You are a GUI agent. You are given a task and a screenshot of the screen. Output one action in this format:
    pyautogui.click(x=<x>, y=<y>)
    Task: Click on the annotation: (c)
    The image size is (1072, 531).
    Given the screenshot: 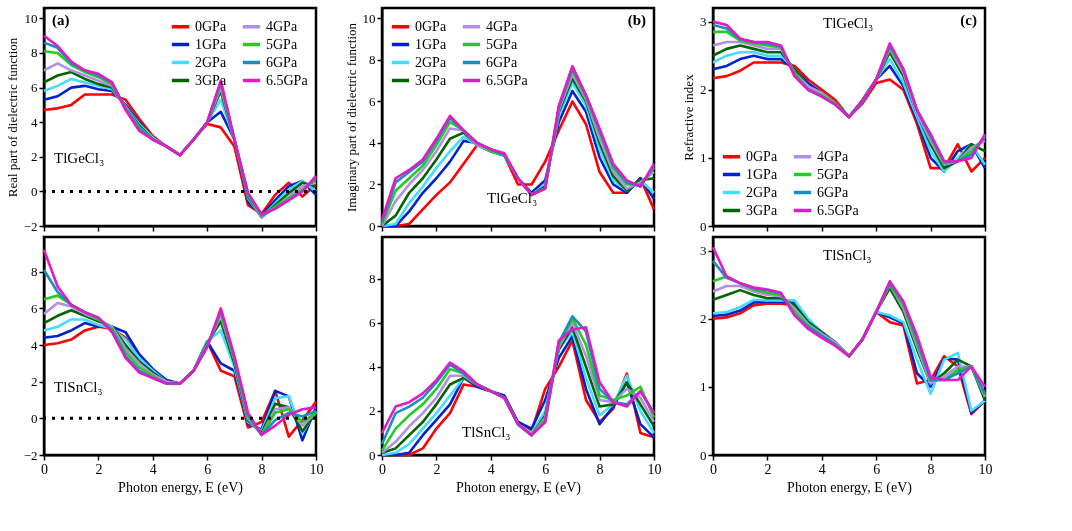 What is the action you would take?
    pyautogui.click(x=968, y=20)
    